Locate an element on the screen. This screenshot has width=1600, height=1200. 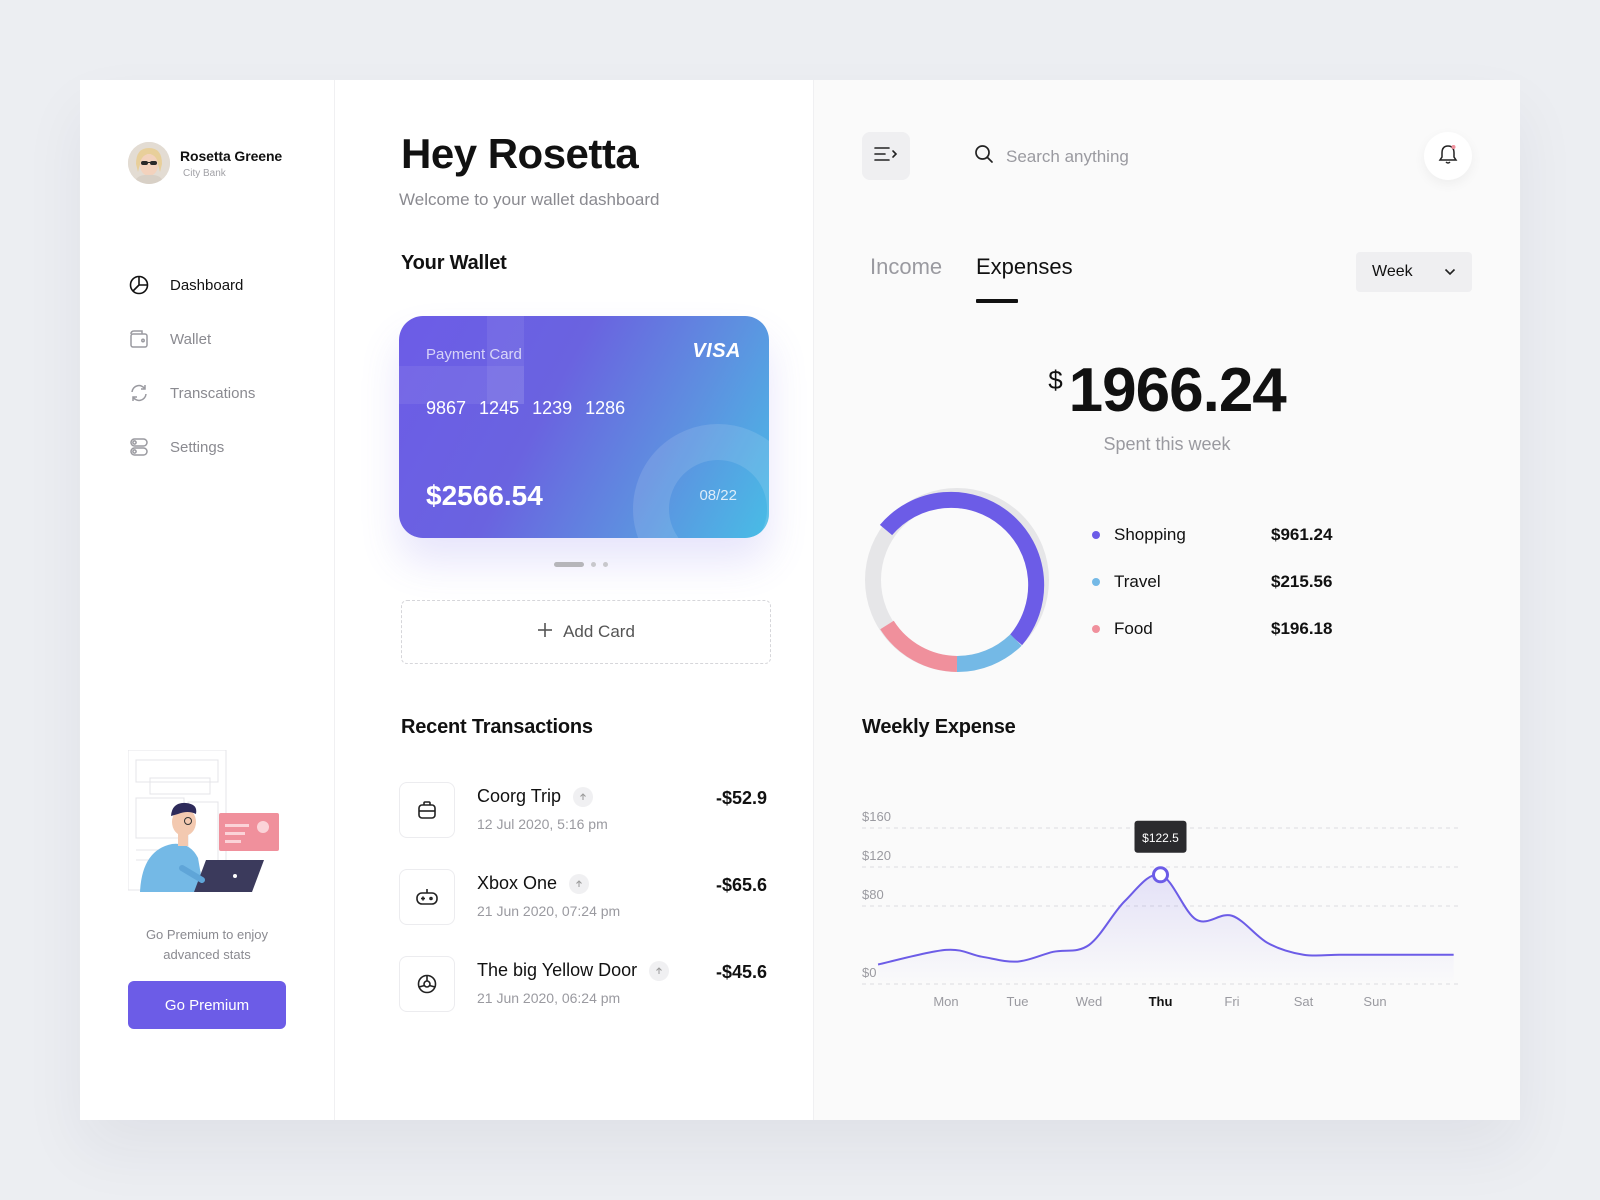
legend-category: Shopping is located at coordinates (1150, 534).